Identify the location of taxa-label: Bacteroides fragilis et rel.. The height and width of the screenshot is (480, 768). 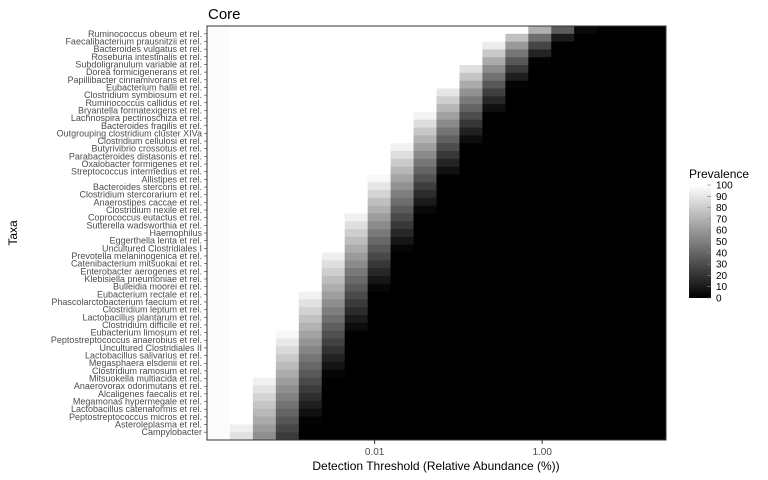
(151, 126).